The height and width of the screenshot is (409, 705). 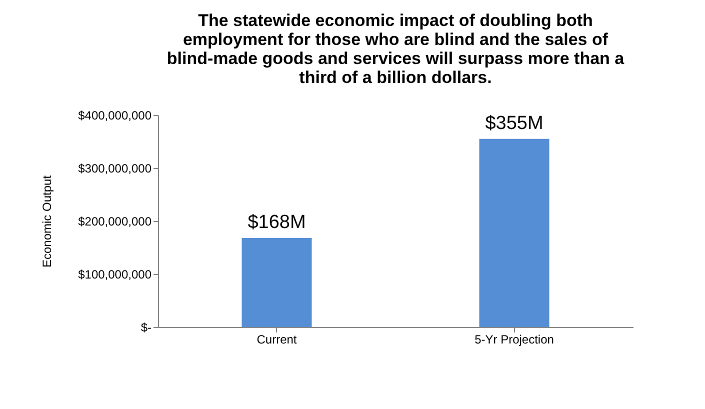 I want to click on y-axis-title: Economic Output, so click(x=47, y=221).